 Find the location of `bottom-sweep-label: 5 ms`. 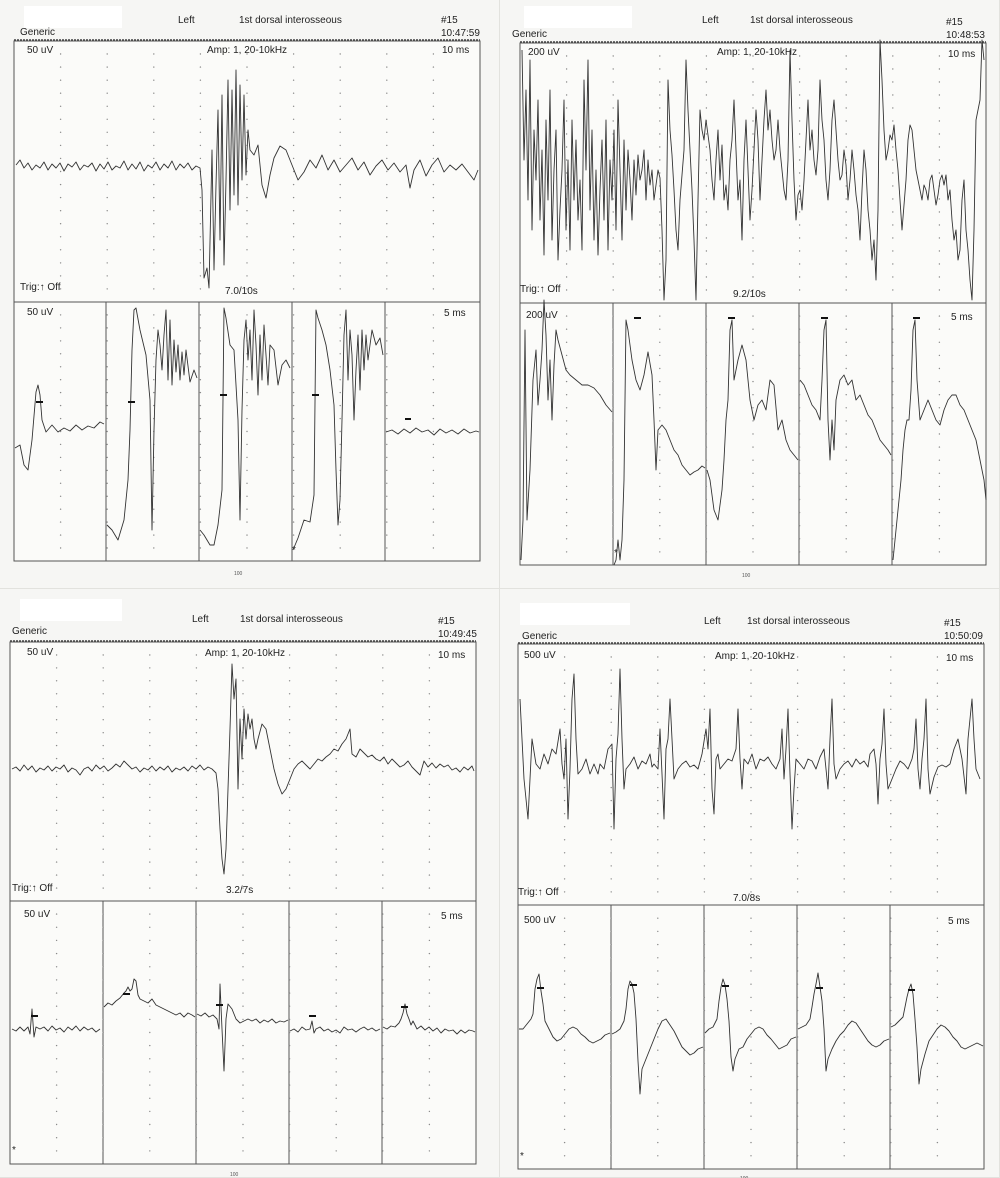

bottom-sweep-label: 5 ms is located at coordinates (452, 916).